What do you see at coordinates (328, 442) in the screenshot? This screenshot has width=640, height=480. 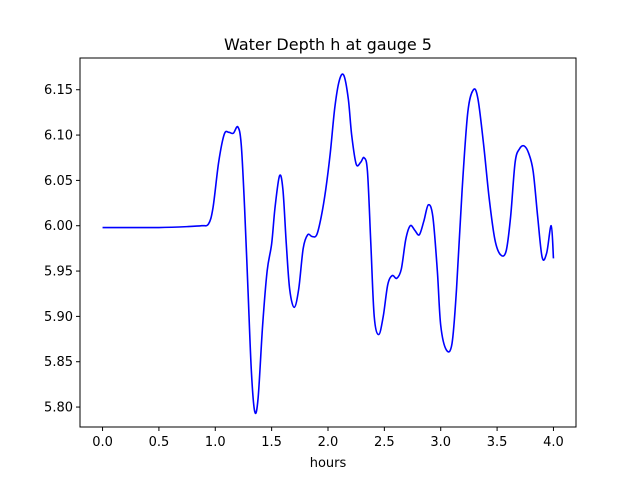 I see `x-tick-label: 2.0` at bounding box center [328, 442].